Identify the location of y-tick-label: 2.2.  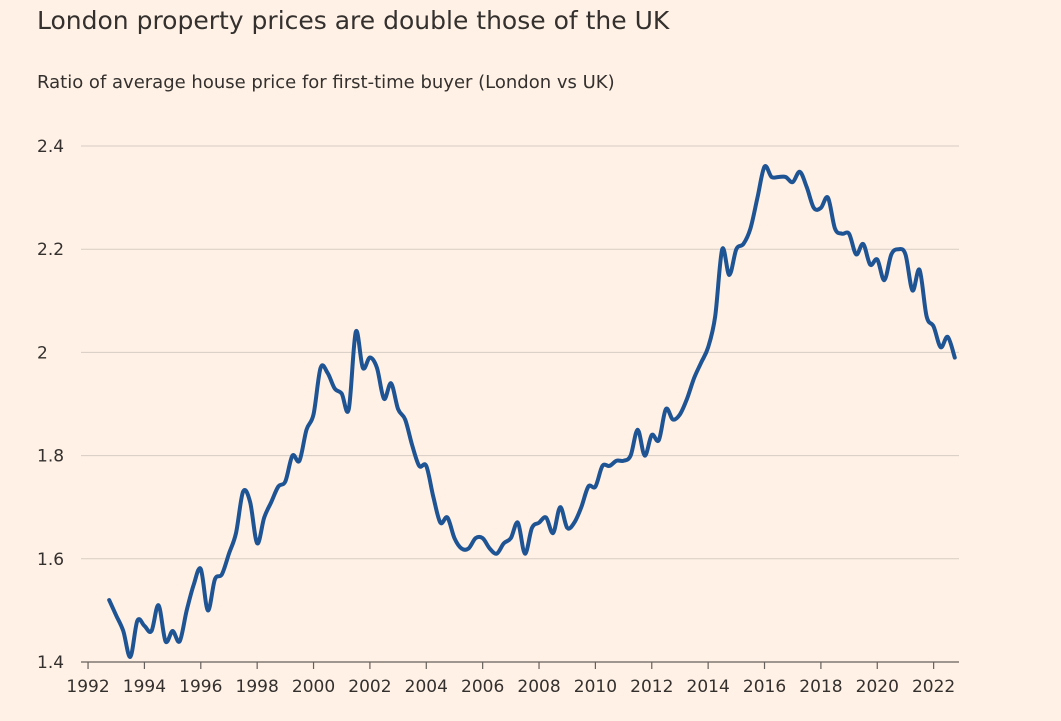
(50, 250).